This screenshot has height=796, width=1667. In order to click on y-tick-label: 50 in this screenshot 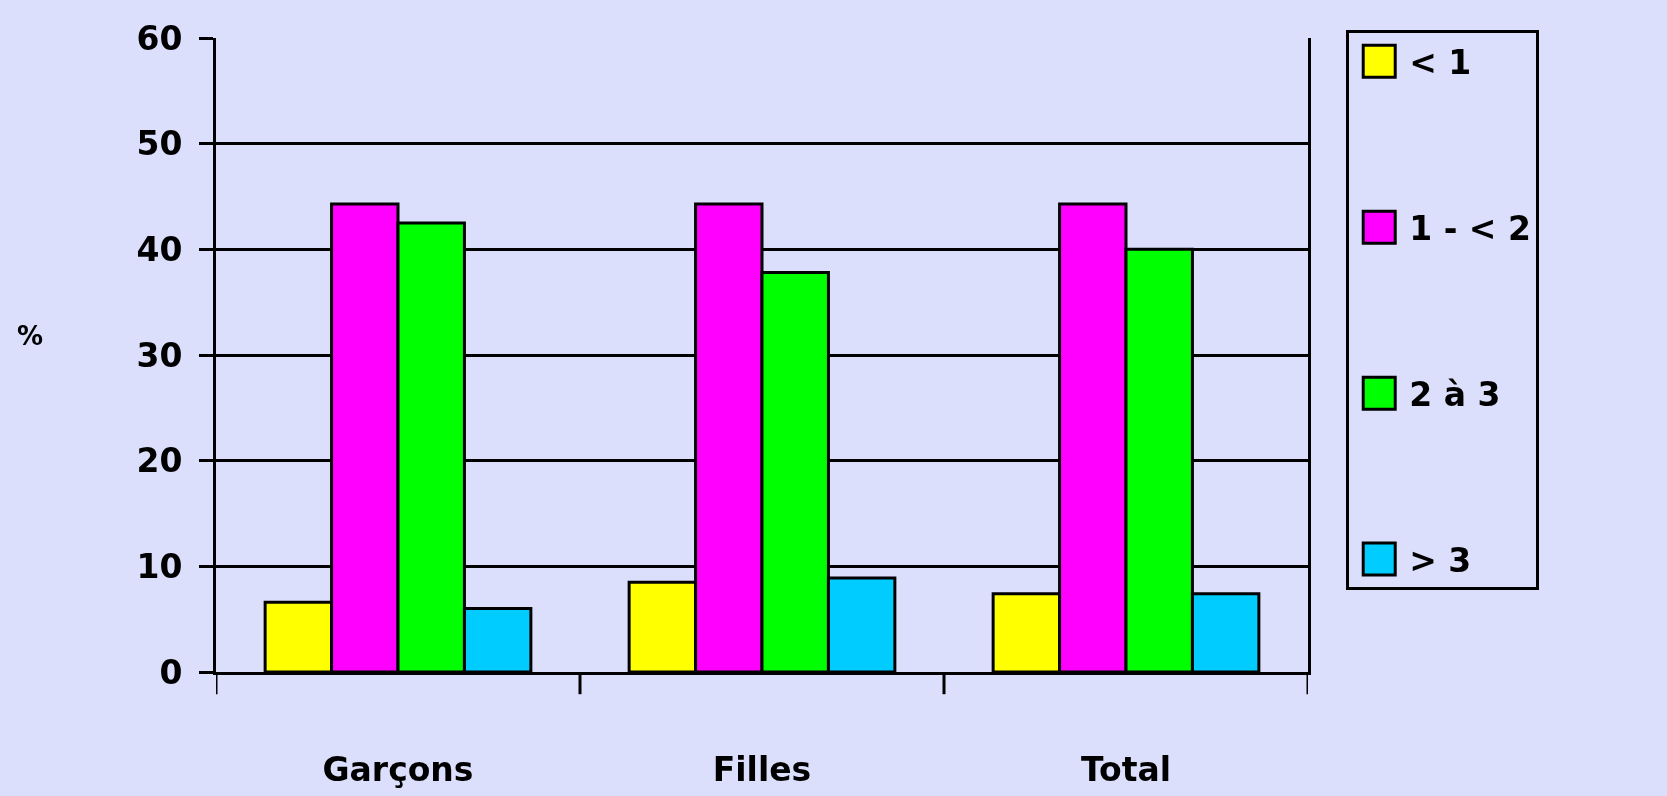, I will do `click(159, 144)`.